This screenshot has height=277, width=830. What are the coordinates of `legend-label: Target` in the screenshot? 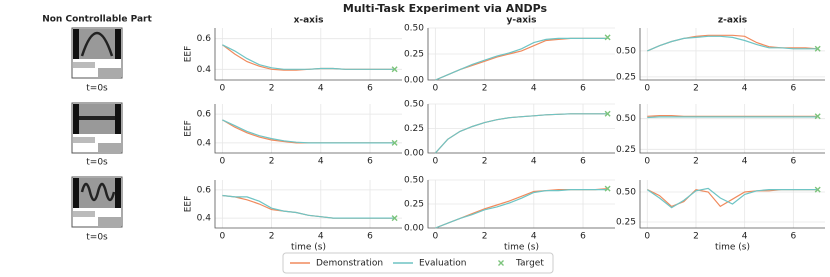 It's located at (529, 264).